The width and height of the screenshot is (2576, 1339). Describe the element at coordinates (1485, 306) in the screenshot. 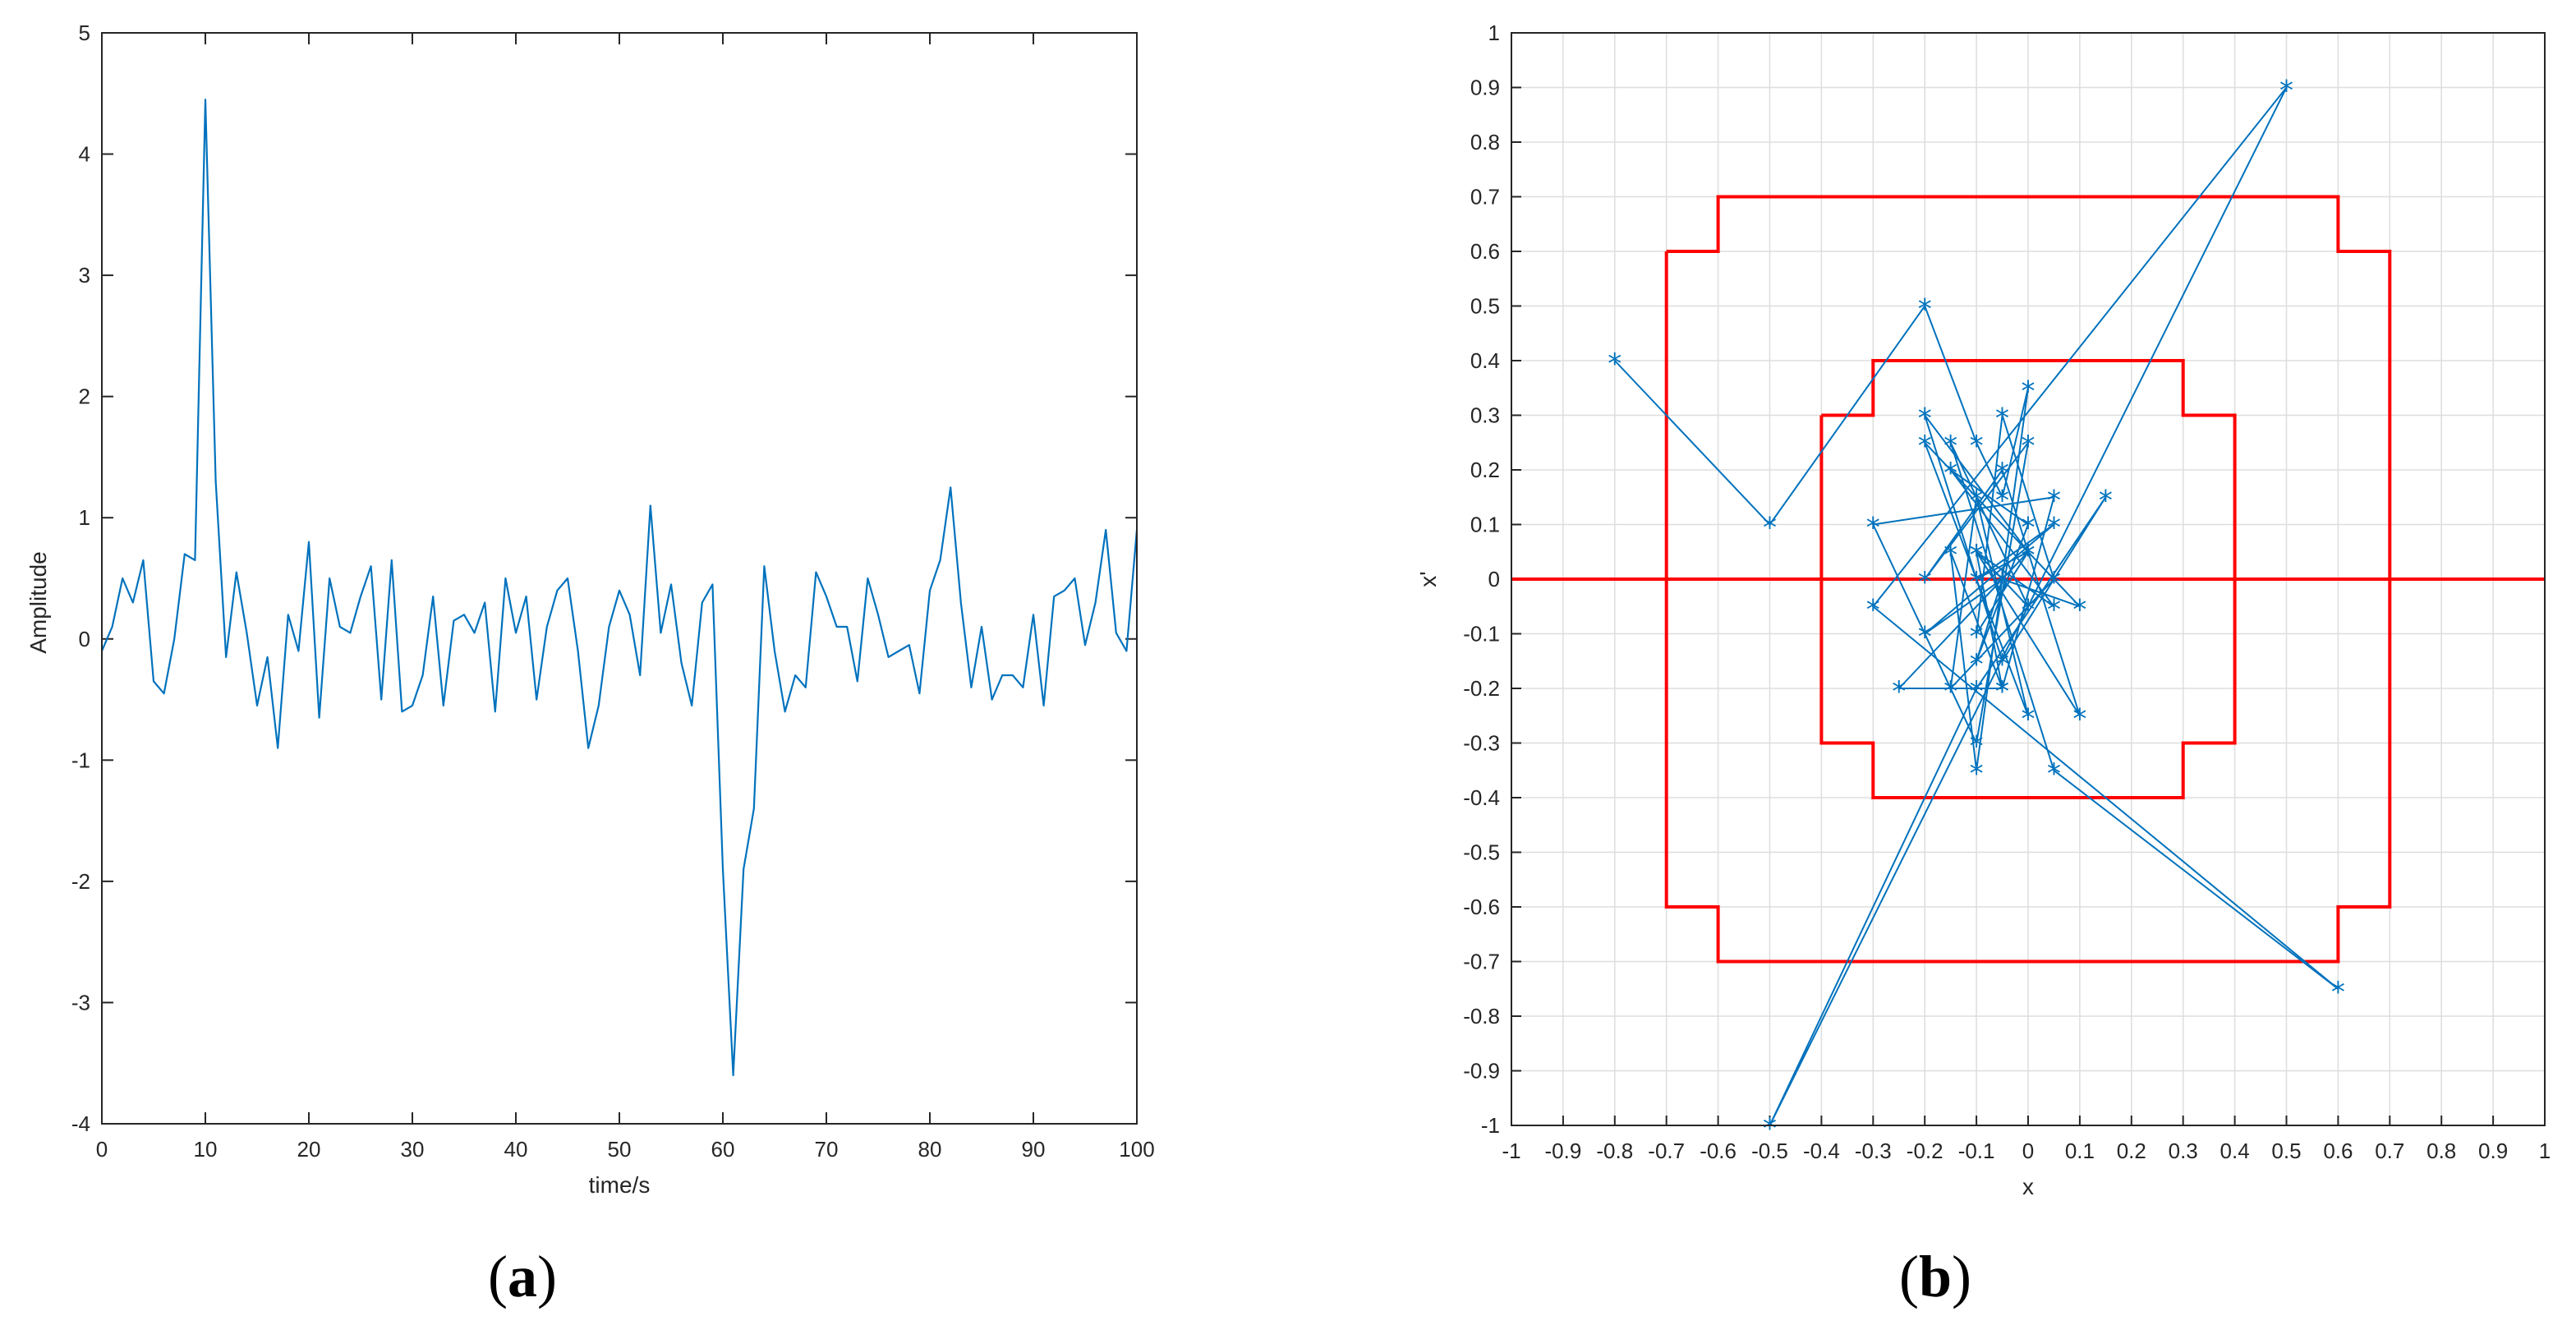

I see `chart-b-y-tick-label: 0.5` at that location.